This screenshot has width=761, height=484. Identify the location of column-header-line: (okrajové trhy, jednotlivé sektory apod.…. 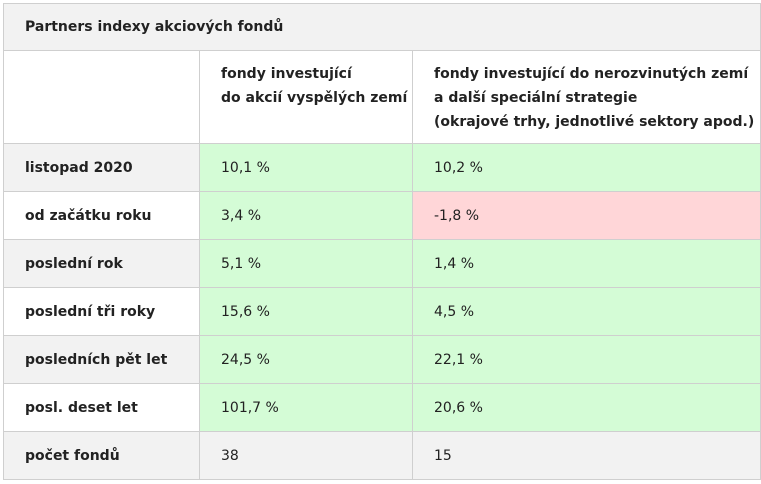
(594, 122).